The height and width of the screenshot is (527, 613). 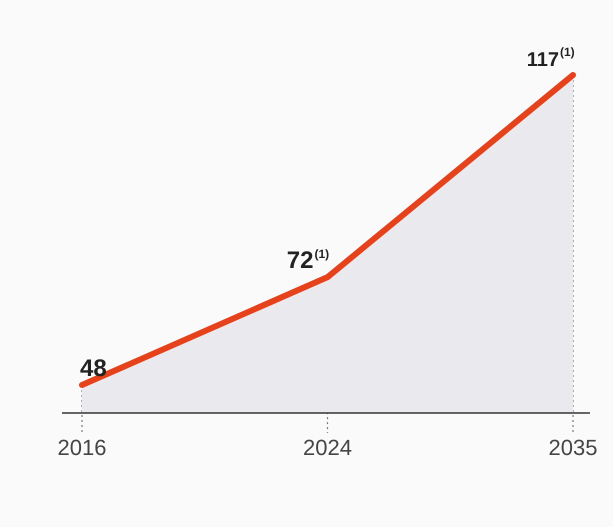 What do you see at coordinates (327, 447) in the screenshot?
I see `x-tick-label: 2024` at bounding box center [327, 447].